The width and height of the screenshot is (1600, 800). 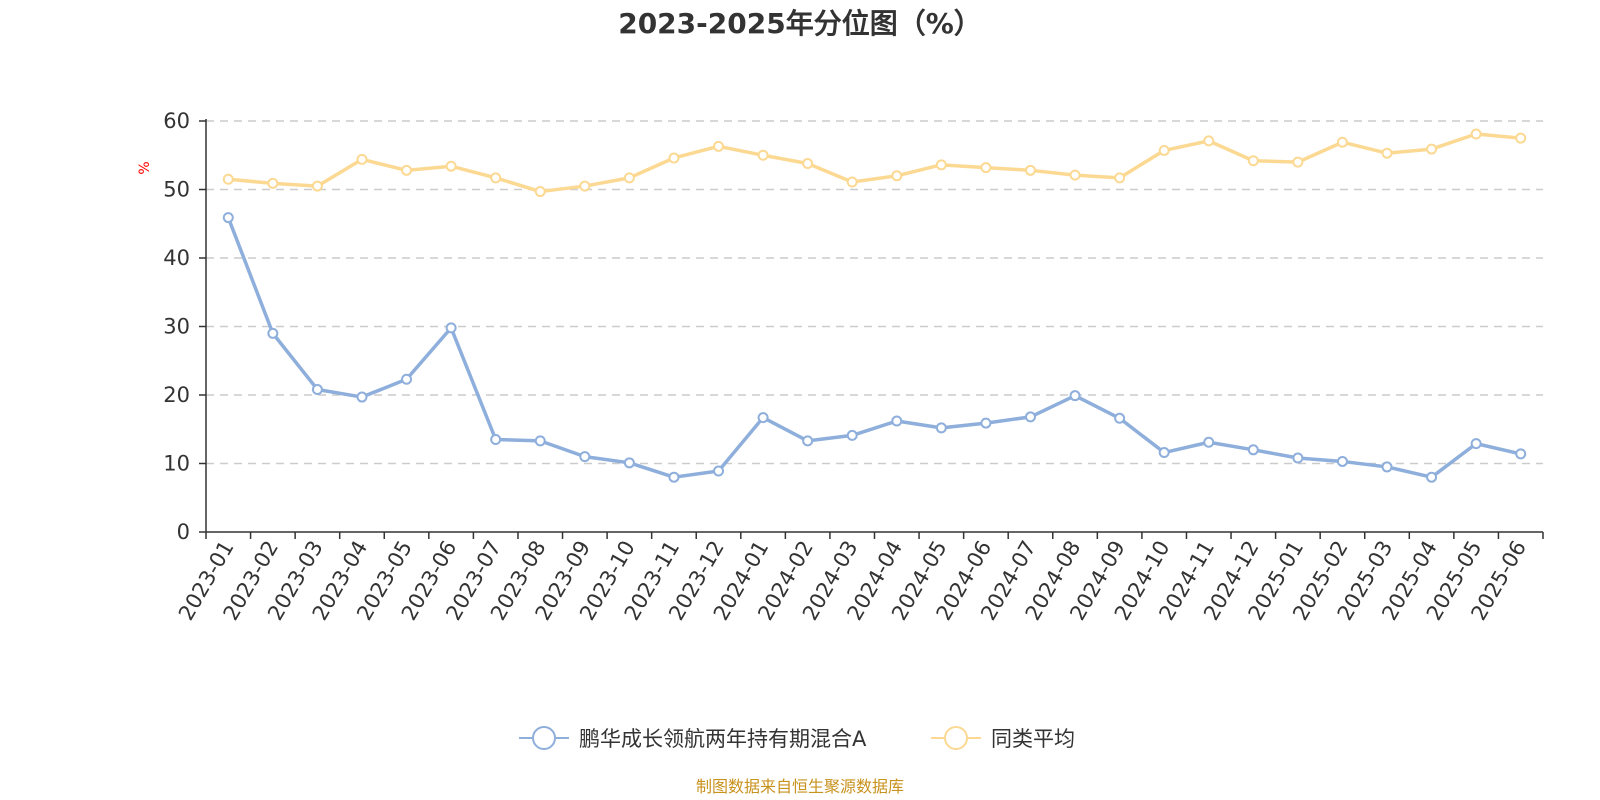 What do you see at coordinates (176, 327) in the screenshot?
I see `y-tick-label: 30` at bounding box center [176, 327].